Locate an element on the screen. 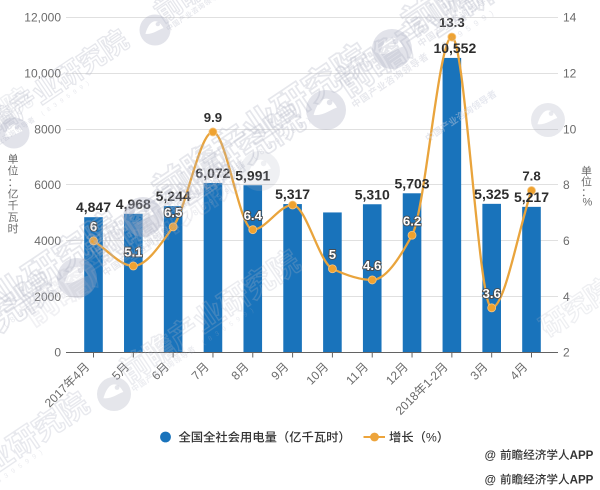 The width and height of the screenshot is (600, 490). svg-text: 6000 is located at coordinates (47, 185).